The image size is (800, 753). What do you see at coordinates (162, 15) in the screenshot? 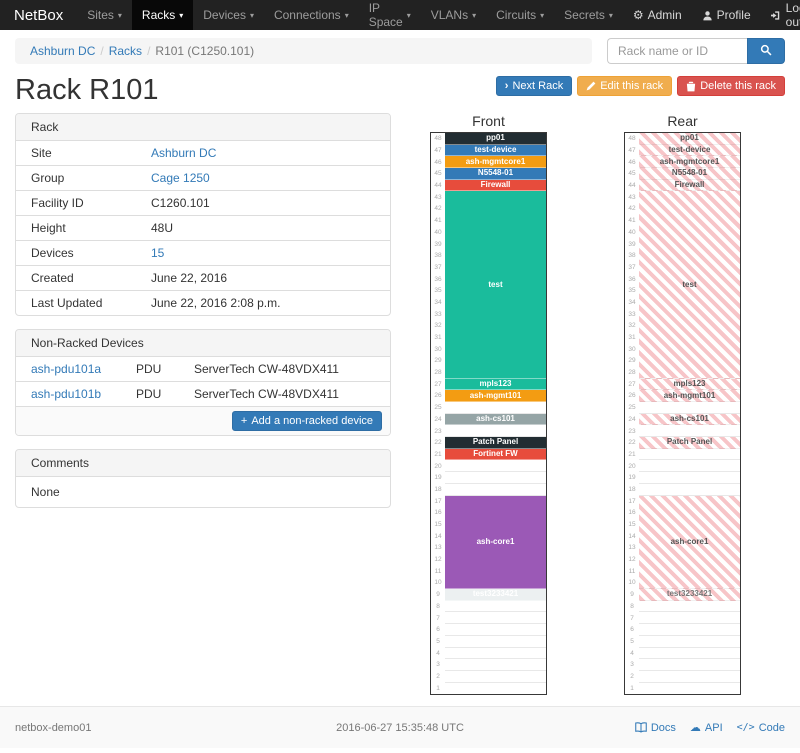
I see `nav-item-racks: Racks ▾` at bounding box center [162, 15].